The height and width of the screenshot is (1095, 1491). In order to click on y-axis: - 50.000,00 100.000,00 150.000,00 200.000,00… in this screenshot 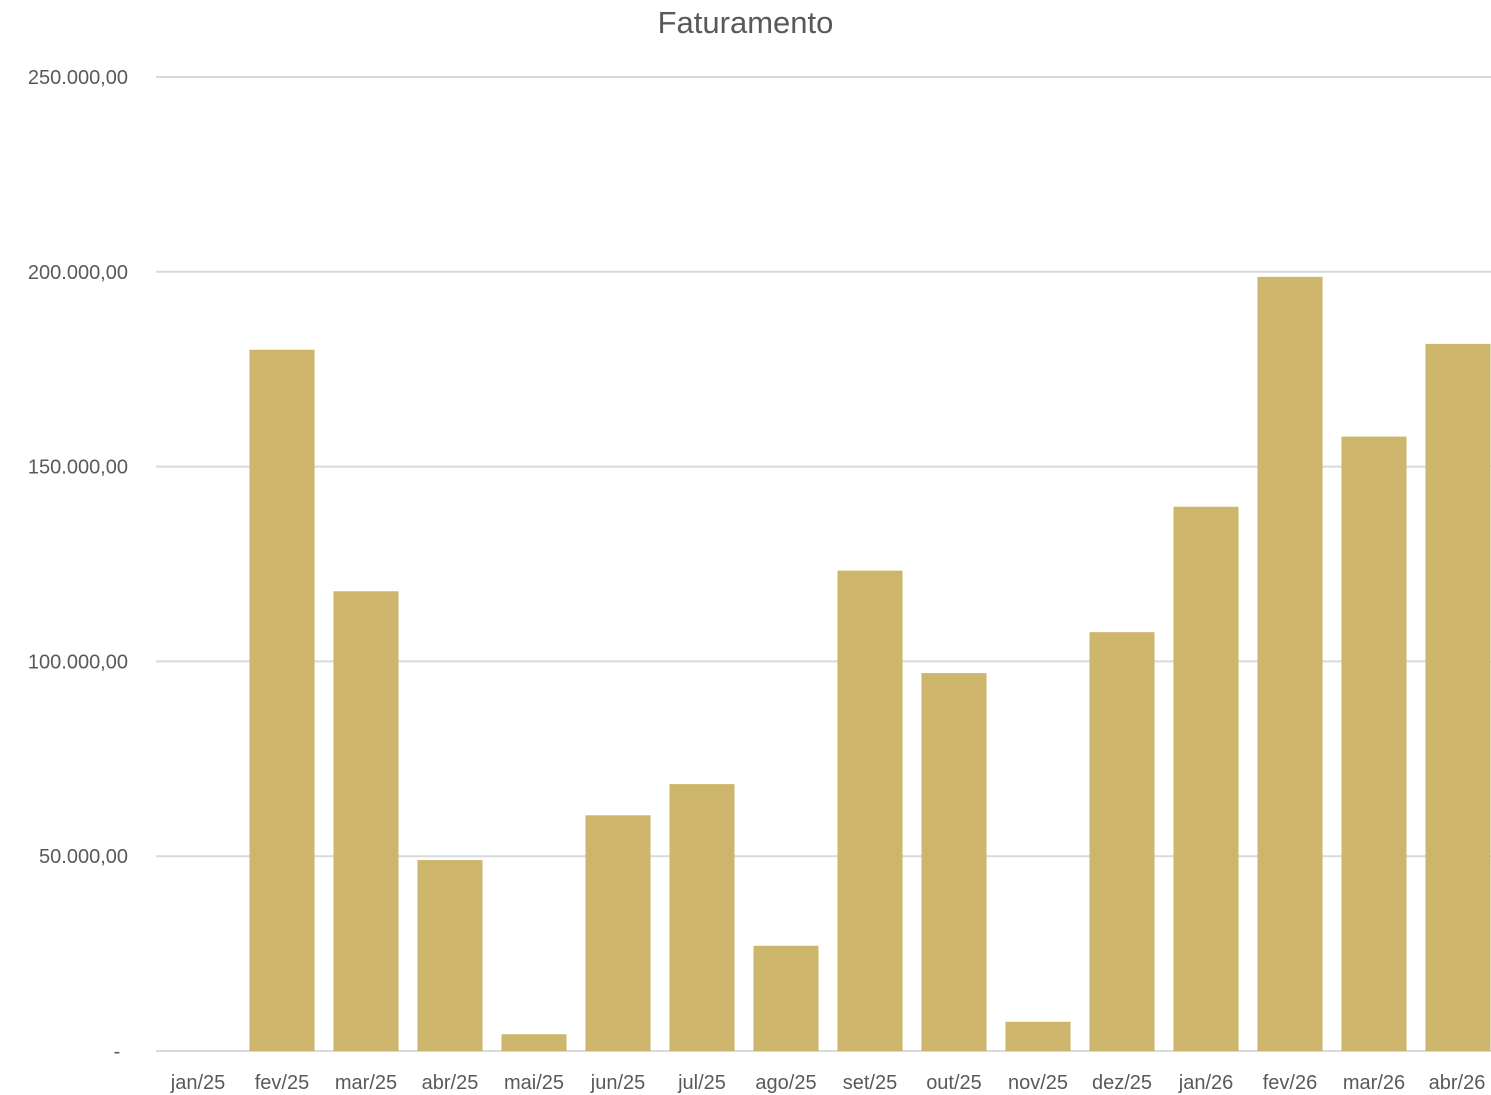, I will do `click(78, 565)`.